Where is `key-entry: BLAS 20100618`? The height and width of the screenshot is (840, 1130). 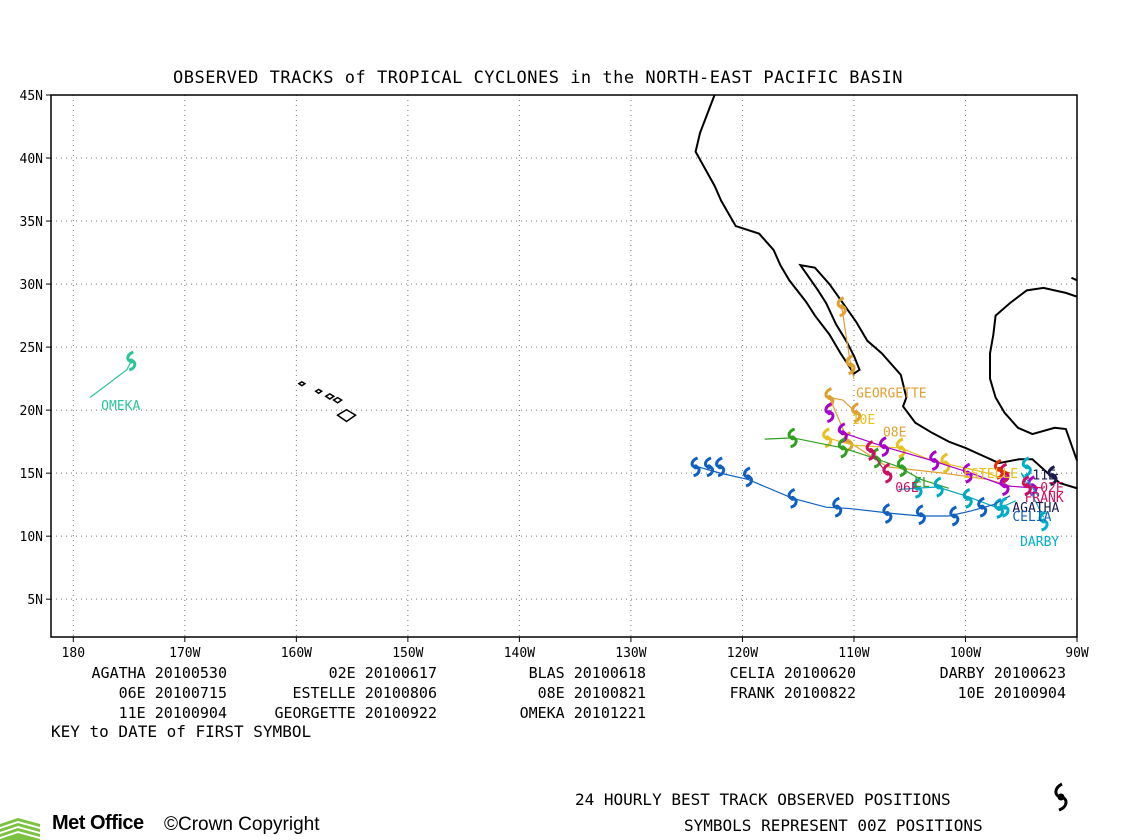 key-entry: BLAS 20100618 is located at coordinates (587, 673).